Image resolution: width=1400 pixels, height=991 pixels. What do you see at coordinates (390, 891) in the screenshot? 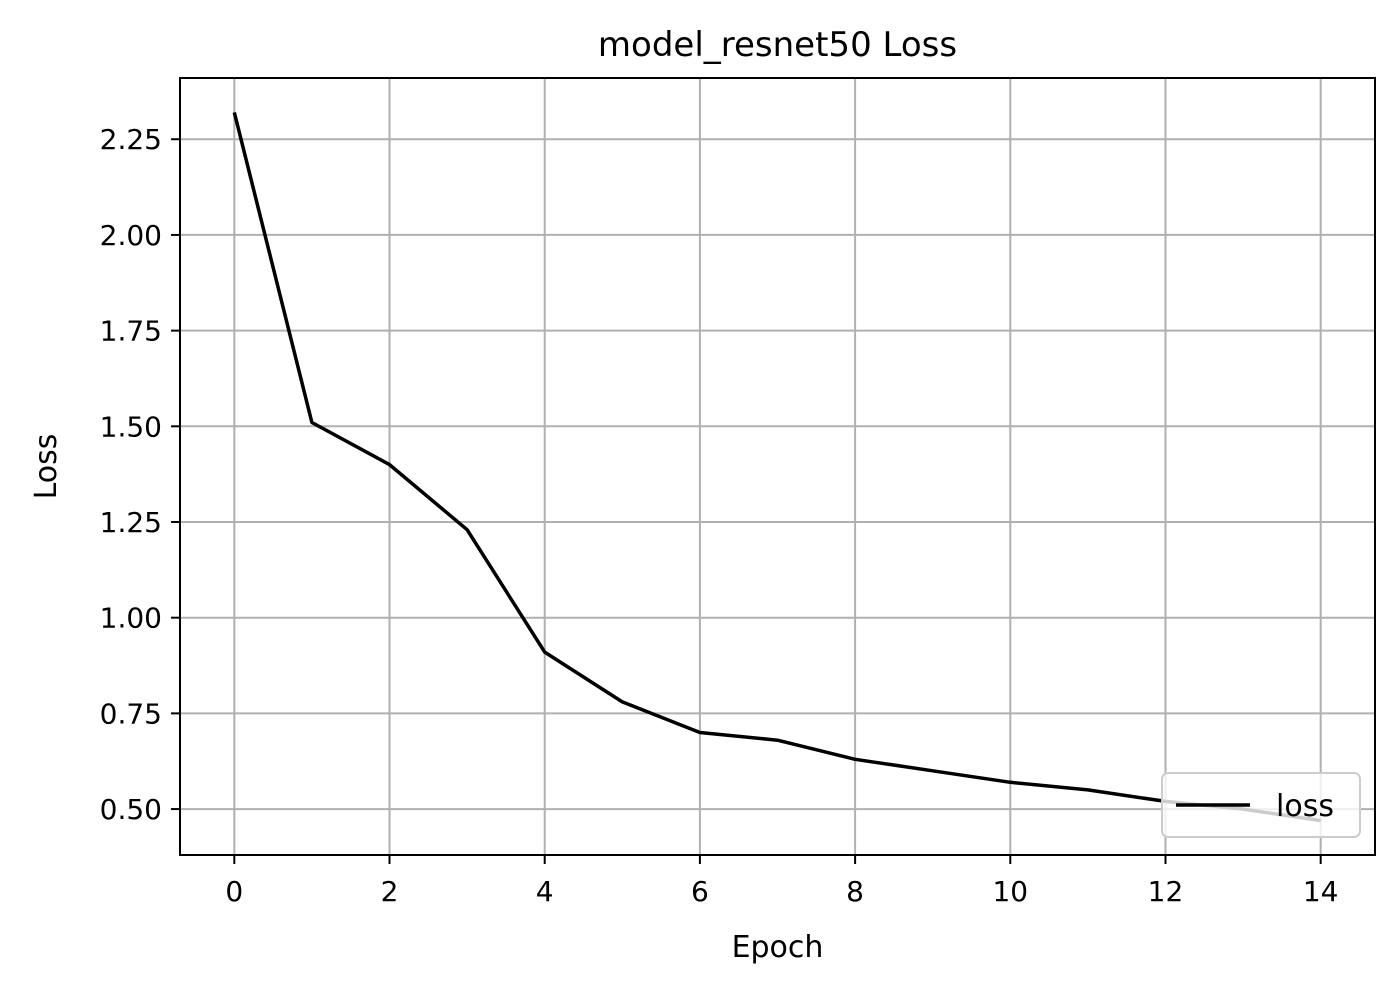
I see `x-tick-label: 2` at bounding box center [390, 891].